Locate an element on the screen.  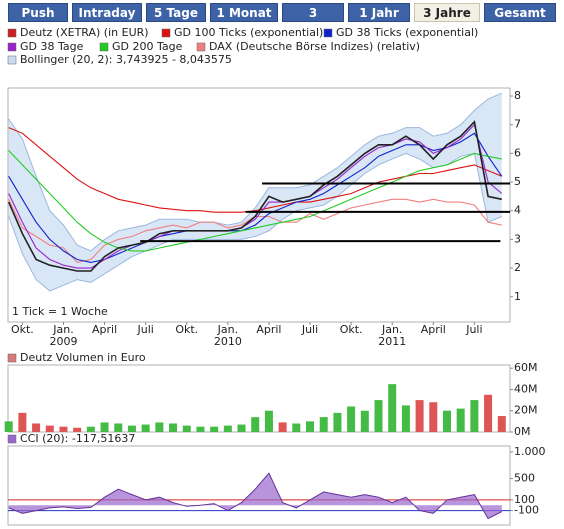
y-tick-label: 7 is located at coordinates (517, 124).